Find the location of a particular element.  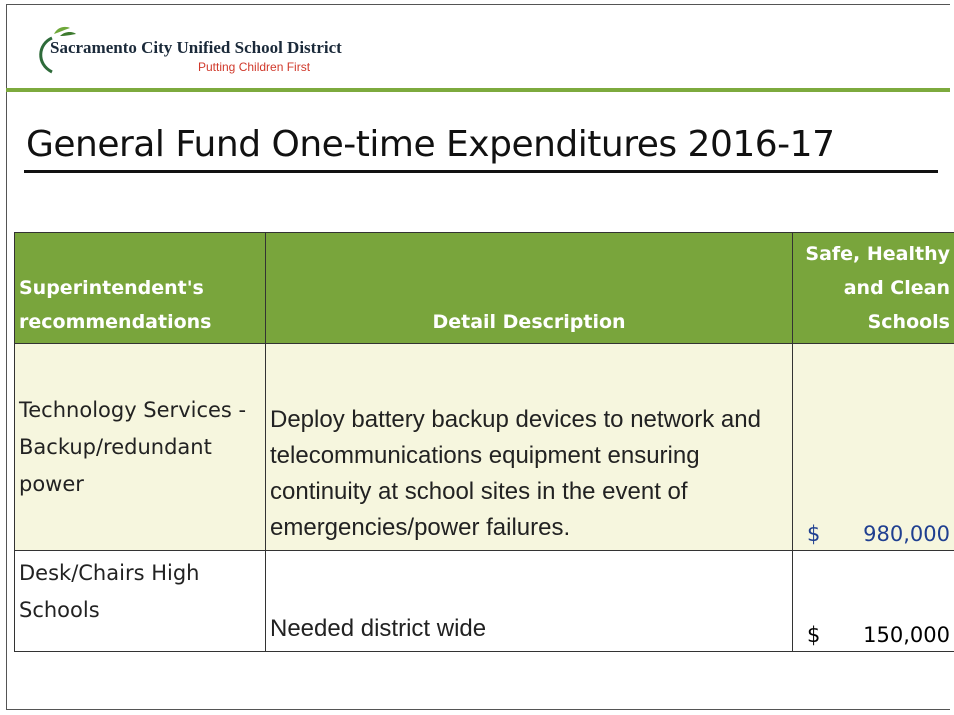

column-header: Safe, Healthy and Clean Schools is located at coordinates (873, 288).